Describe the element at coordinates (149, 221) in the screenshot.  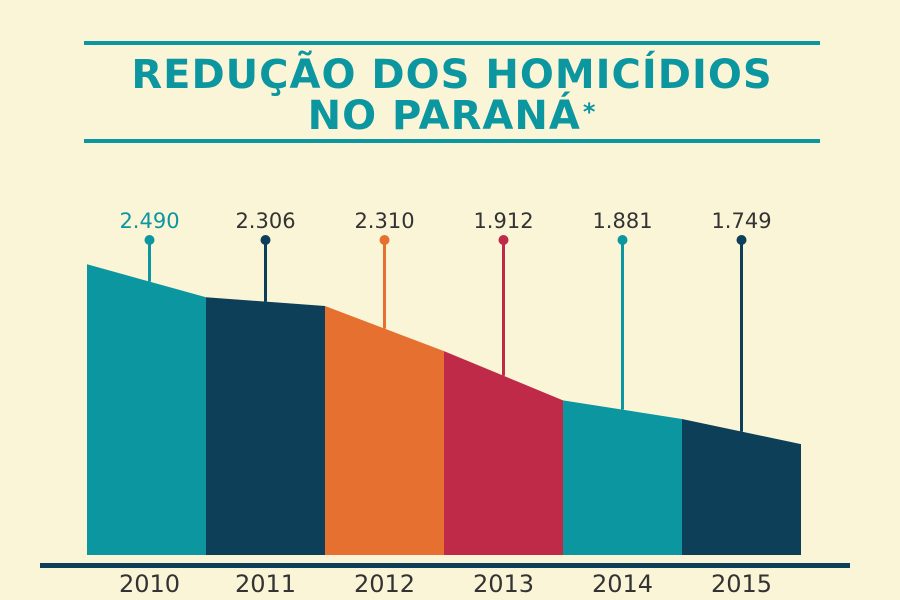
I see `value-label-2010: 2.490` at that location.